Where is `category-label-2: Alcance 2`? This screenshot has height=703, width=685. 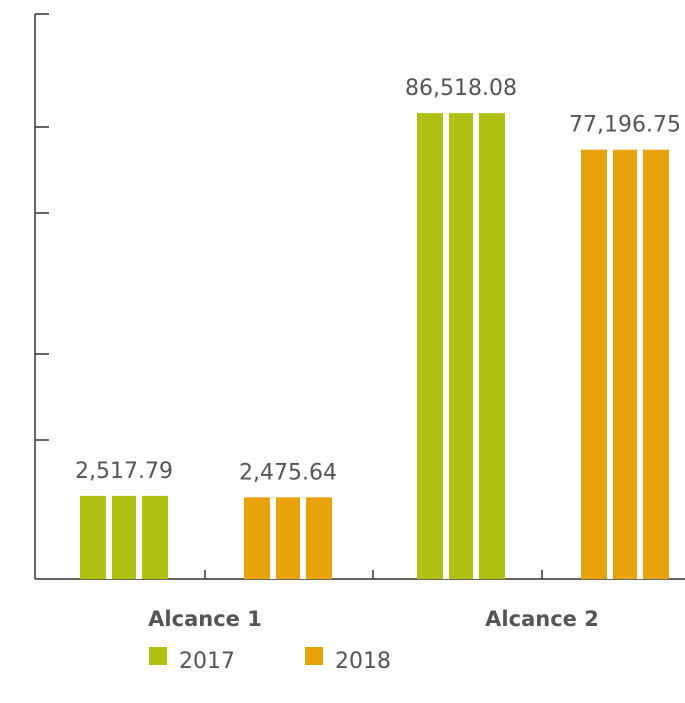 category-label-2: Alcance 2 is located at coordinates (542, 619).